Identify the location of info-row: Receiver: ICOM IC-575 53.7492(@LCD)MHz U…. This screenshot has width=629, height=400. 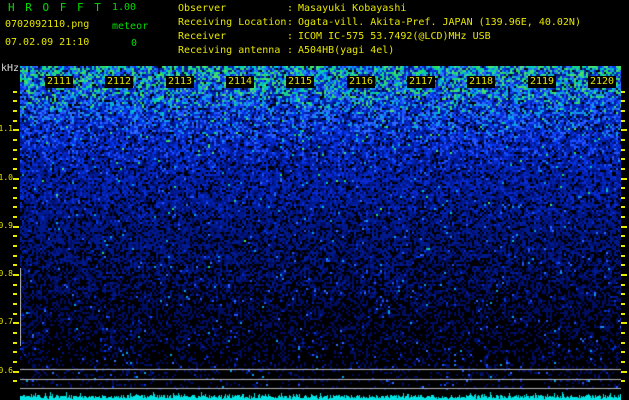
(379, 37).